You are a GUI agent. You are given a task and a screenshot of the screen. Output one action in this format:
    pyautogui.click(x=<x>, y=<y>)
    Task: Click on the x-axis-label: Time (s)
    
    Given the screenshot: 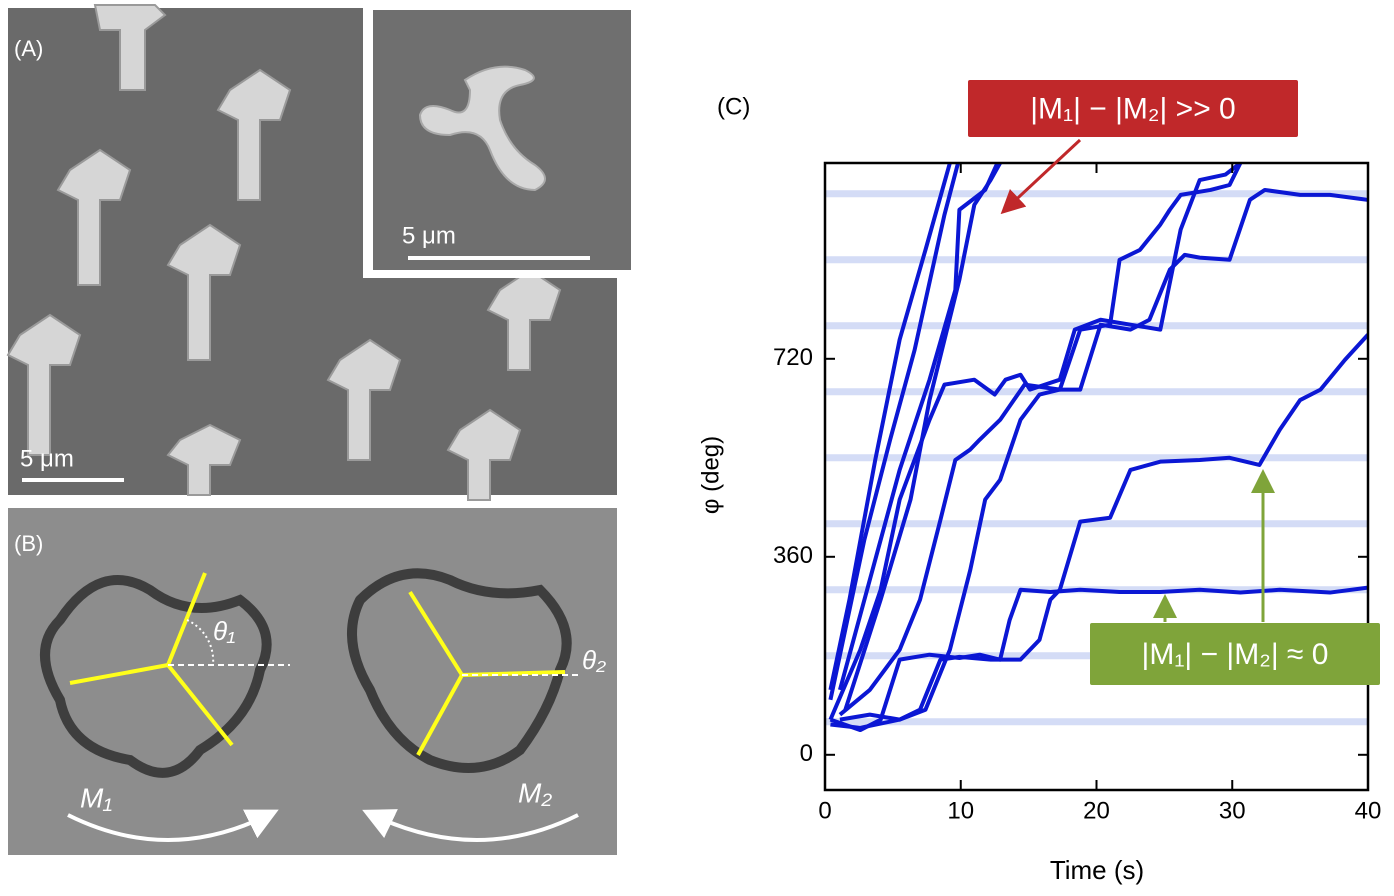 What is the action you would take?
    pyautogui.click(x=1097, y=870)
    